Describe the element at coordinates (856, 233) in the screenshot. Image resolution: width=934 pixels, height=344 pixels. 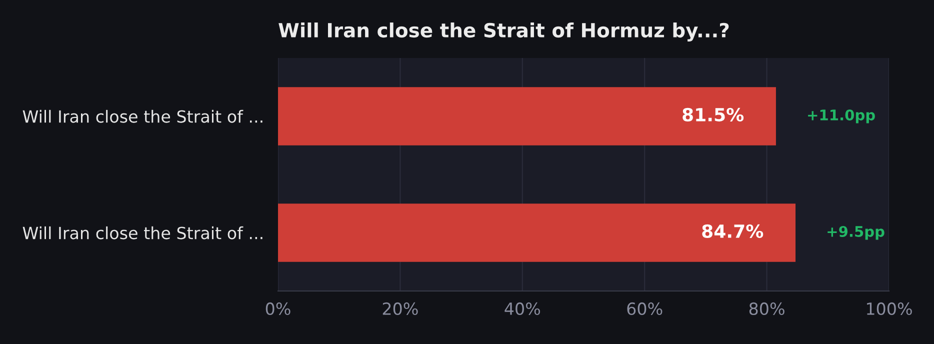
I see `annotation: +9.5pp` at that location.